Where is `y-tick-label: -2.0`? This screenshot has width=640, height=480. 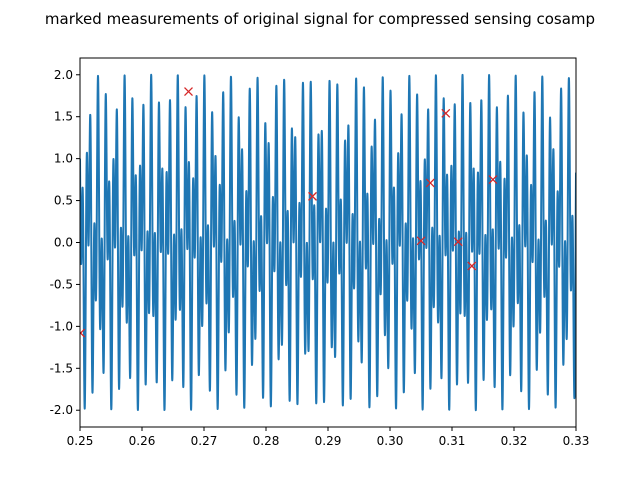
y-tick-label: -2.0 is located at coordinates (61, 410).